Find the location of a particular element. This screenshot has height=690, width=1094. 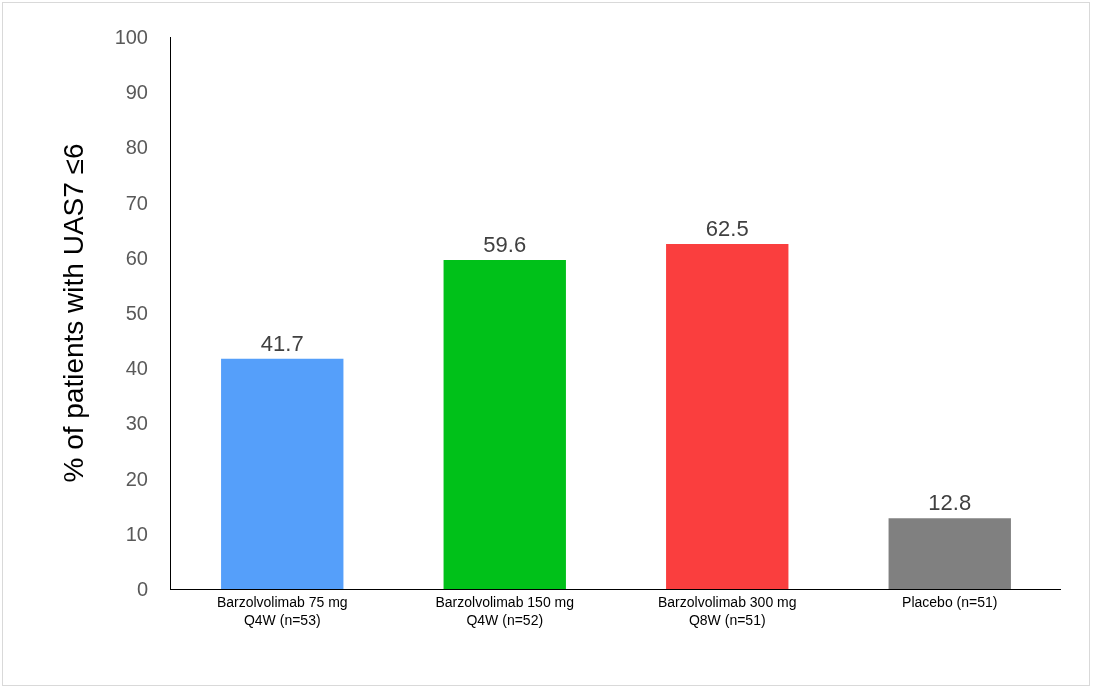

y-tick-label: 50 is located at coordinates (136, 313).